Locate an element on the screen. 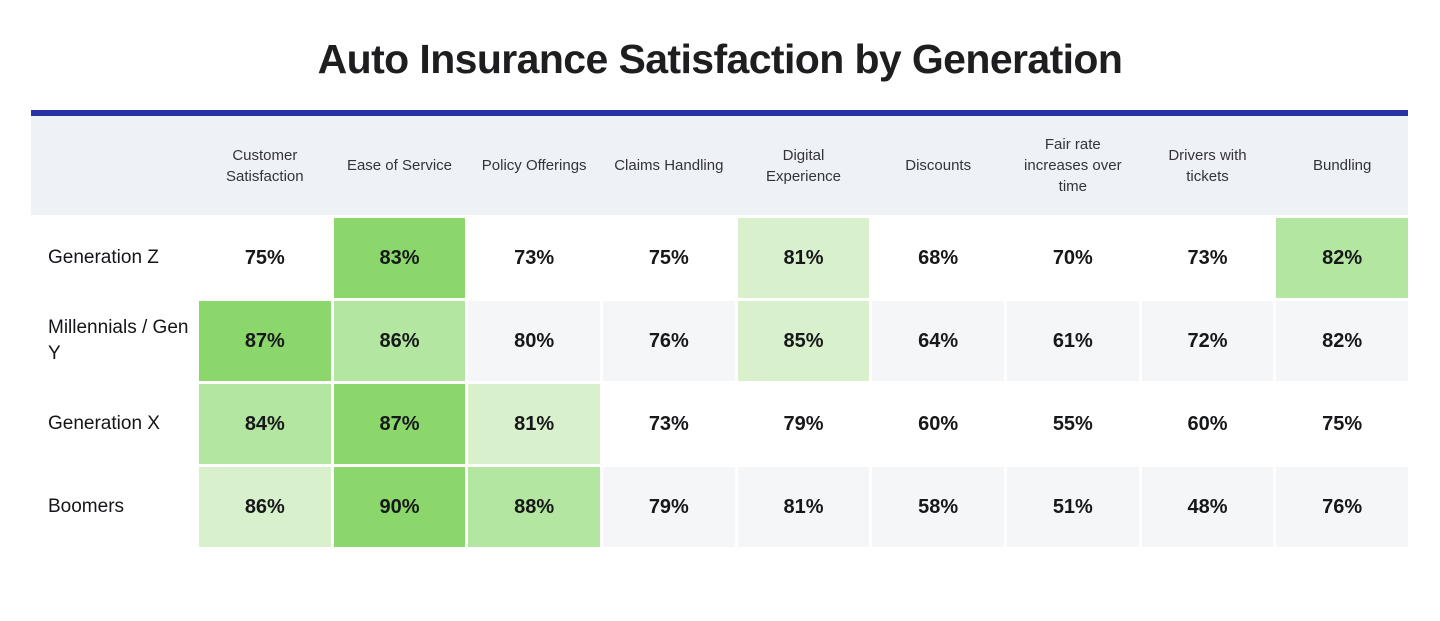 The image size is (1440, 621). value-cell: 70% is located at coordinates (1073, 258).